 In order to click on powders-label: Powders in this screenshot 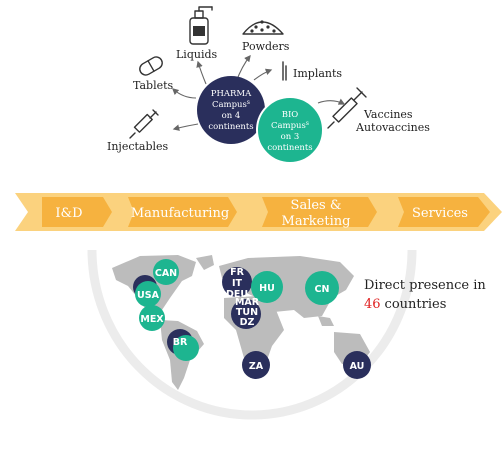, I will do `click(266, 46)`.